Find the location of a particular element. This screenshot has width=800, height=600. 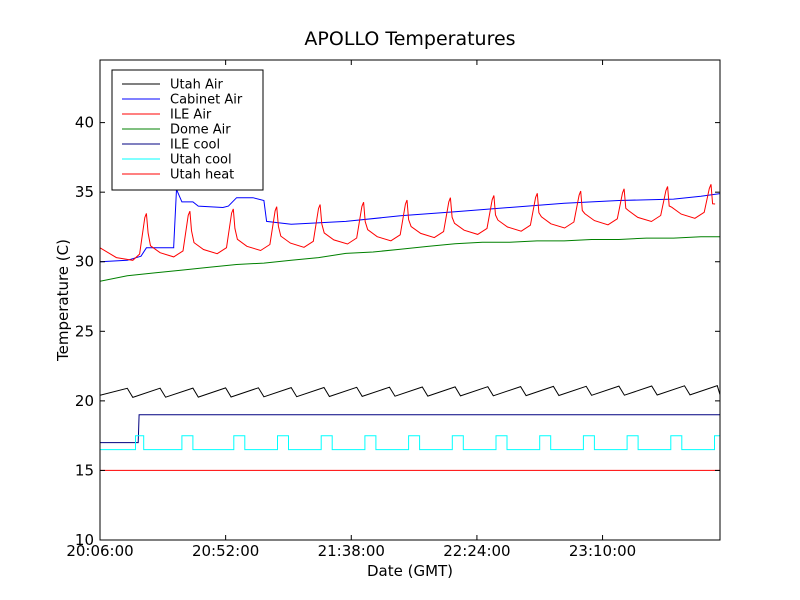

y-tick-label: 40 is located at coordinates (84, 123).